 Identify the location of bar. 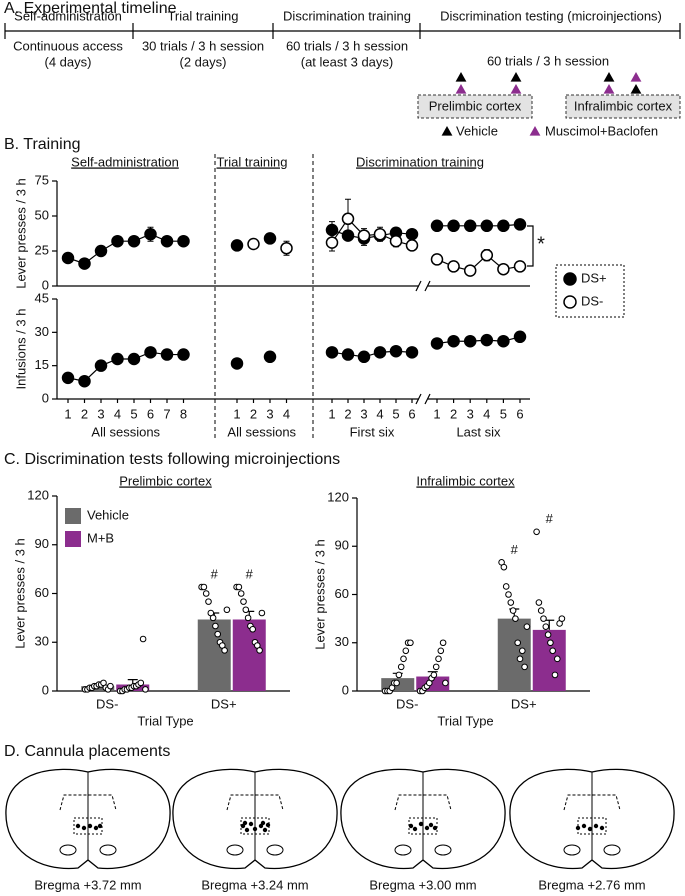
(214, 655).